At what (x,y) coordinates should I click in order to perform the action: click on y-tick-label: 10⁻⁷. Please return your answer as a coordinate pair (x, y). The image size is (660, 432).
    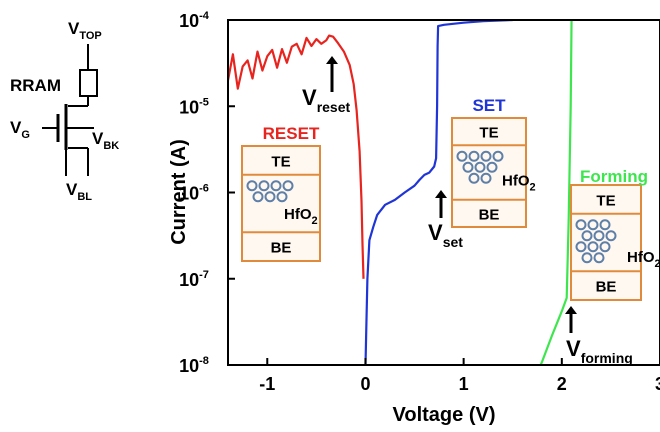
    Looking at the image, I should click on (194, 279).